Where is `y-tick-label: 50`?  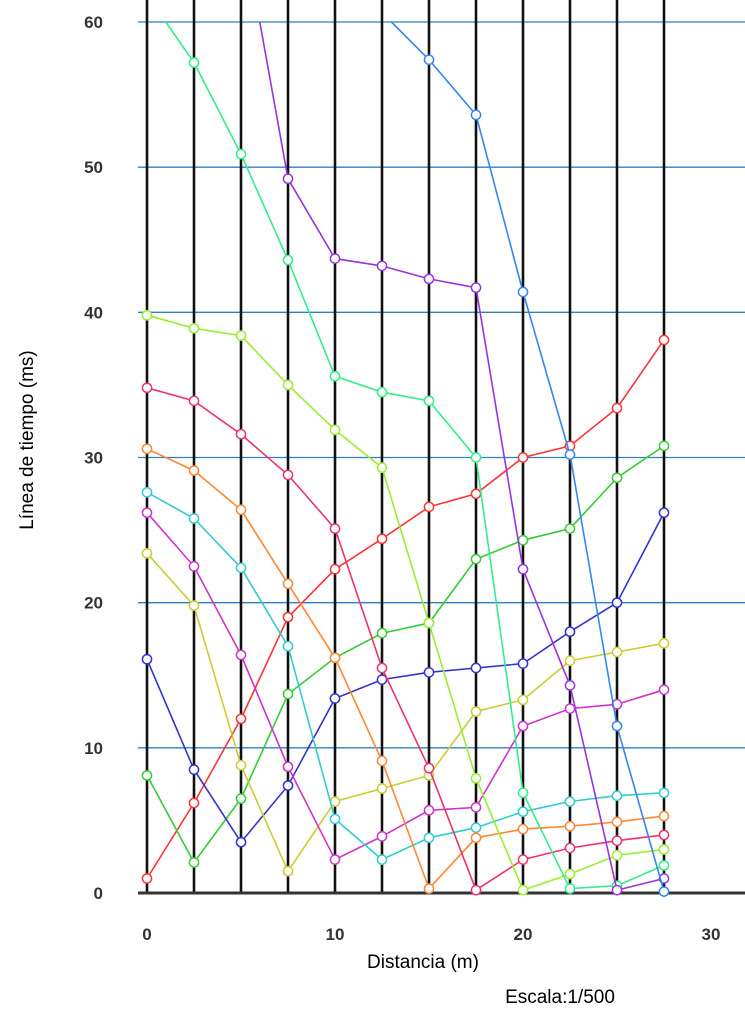
y-tick-label: 50 is located at coordinates (93, 167).